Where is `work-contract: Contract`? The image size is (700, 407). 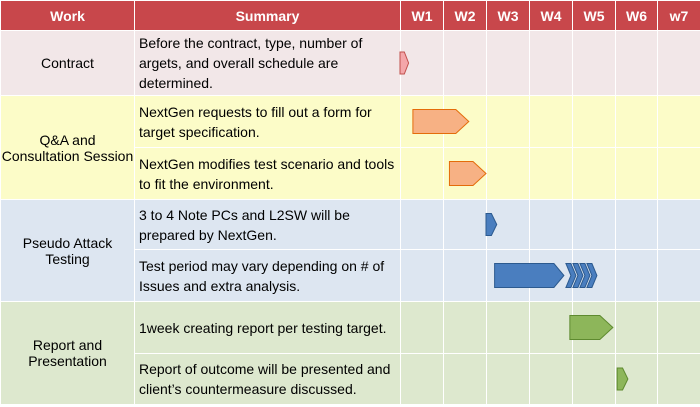 work-contract: Contract is located at coordinates (67, 63).